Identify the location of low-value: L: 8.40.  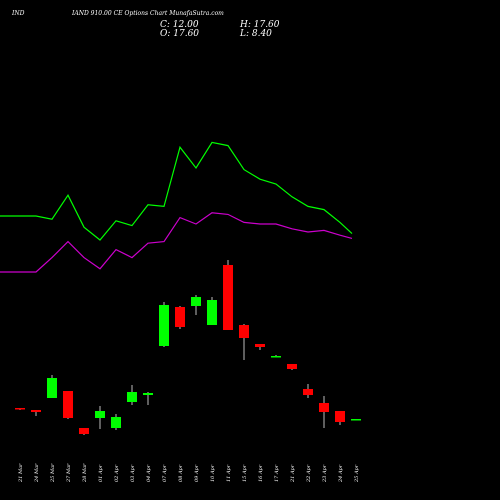
(256, 34).